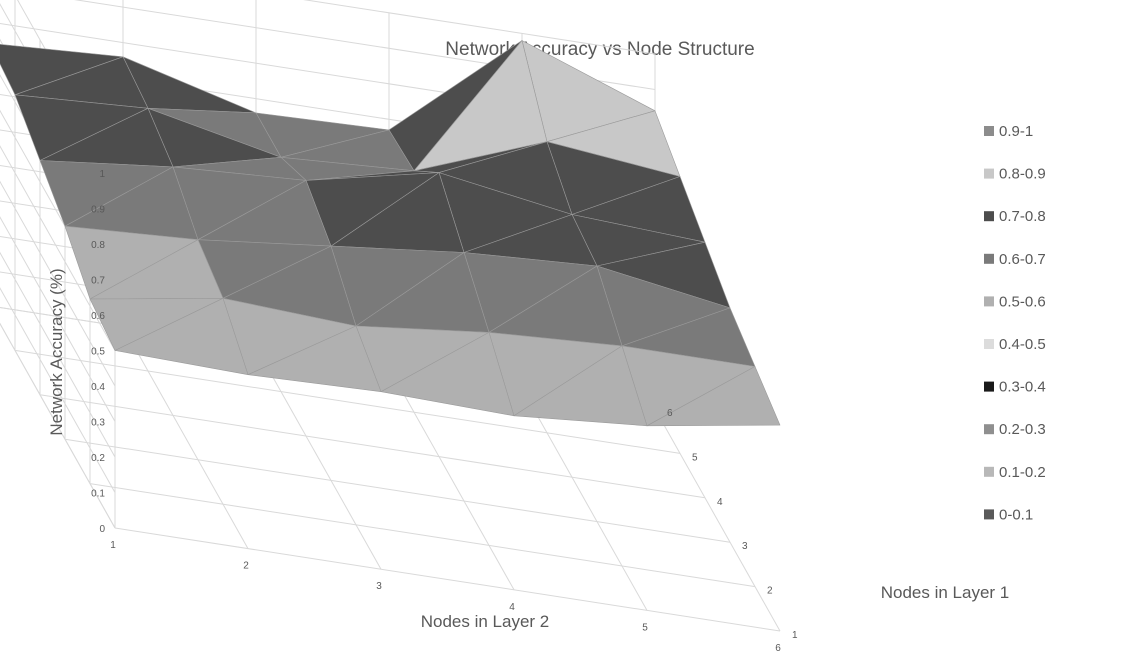 This screenshot has width=1126, height=658. Describe the element at coordinates (1016, 514) in the screenshot. I see `legend-label: 0-0.1` at that location.